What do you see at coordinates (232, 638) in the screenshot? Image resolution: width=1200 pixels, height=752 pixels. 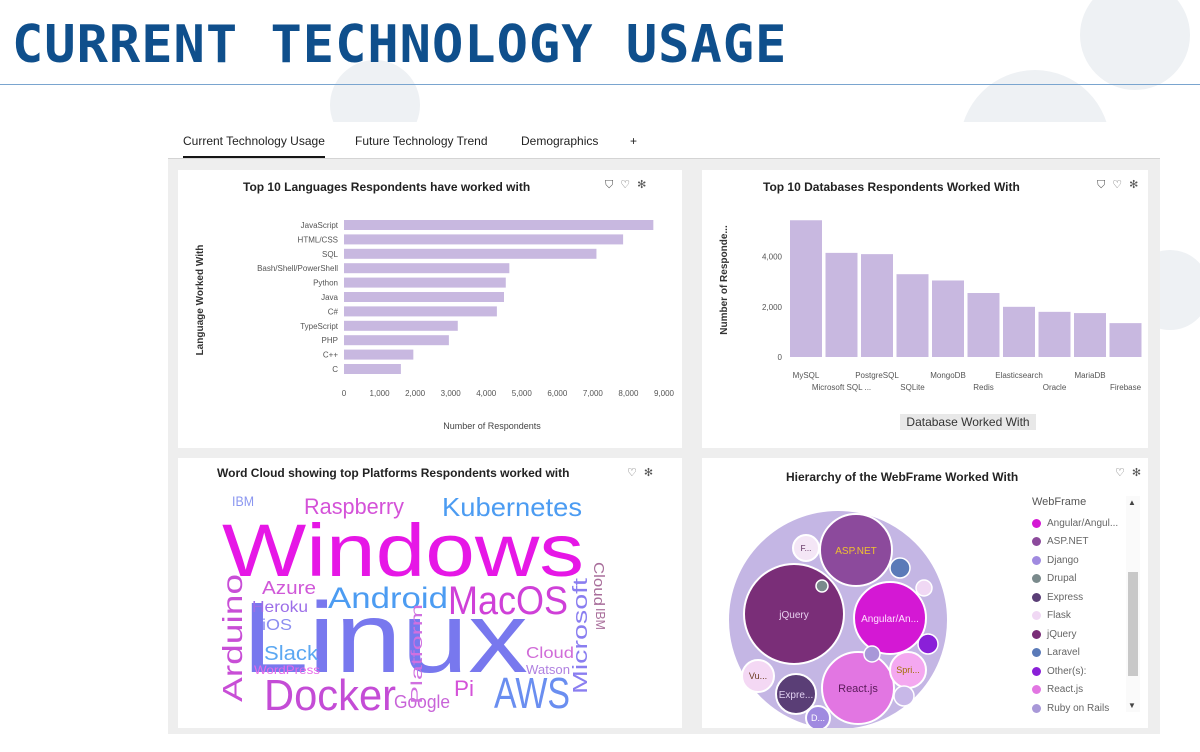 I see `word-arduino: Arduino` at bounding box center [232, 638].